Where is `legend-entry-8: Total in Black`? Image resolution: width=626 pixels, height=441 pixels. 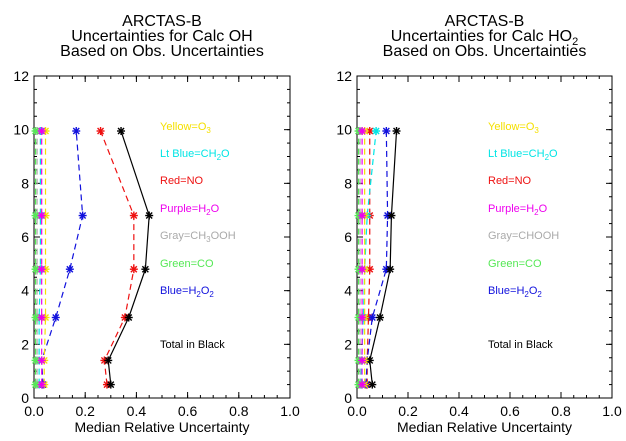
legend-entry-8: Total in Black is located at coordinates (192, 345).